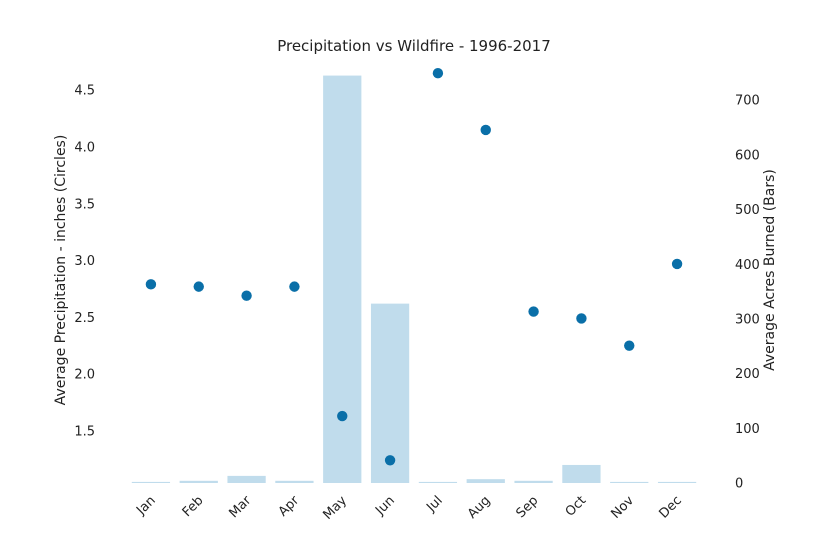  I want to click on left-y-tick-labels: 1.5 2.0 2.5 3.0 3.5 4.0 4.5, so click(84, 262).